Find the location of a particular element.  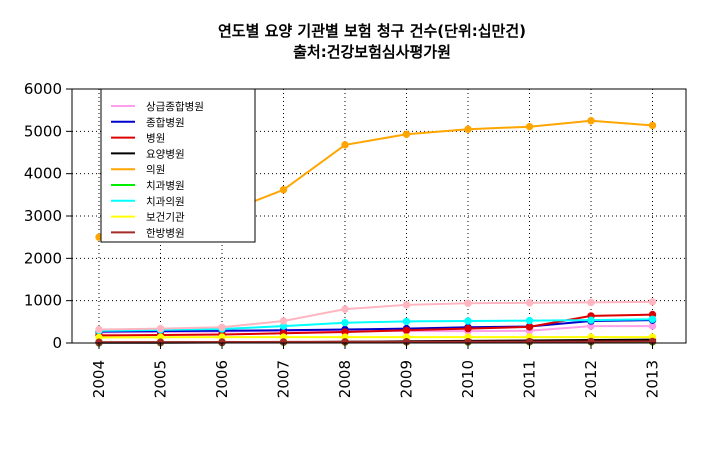

y-tick-label: 0 is located at coordinates (57, 343).